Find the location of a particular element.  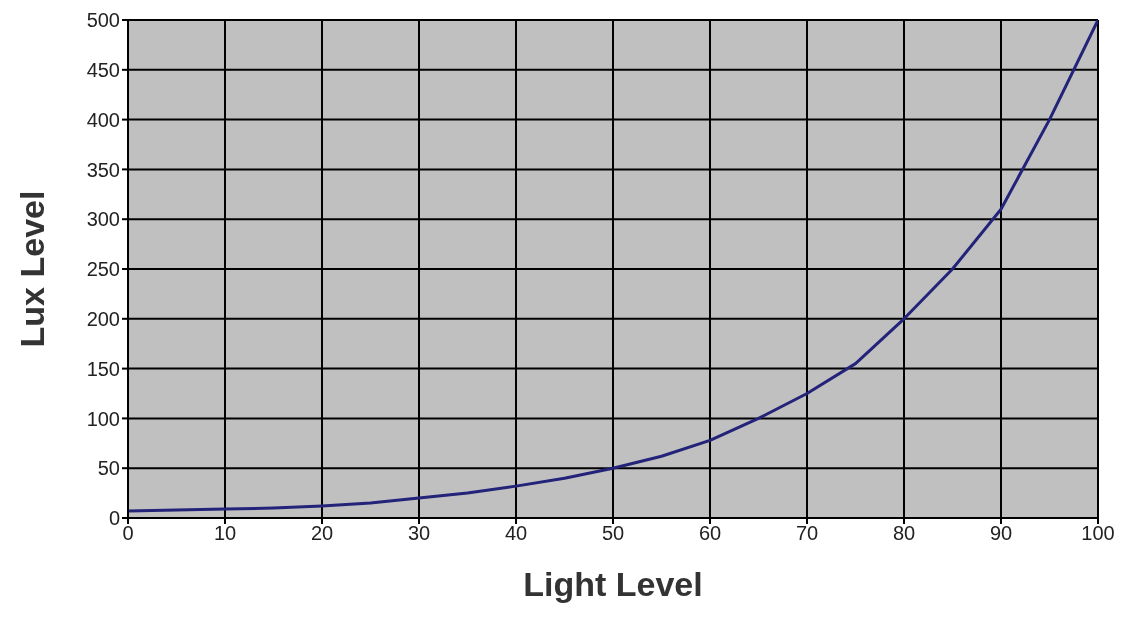

x-tick-label: 50 is located at coordinates (613, 533).